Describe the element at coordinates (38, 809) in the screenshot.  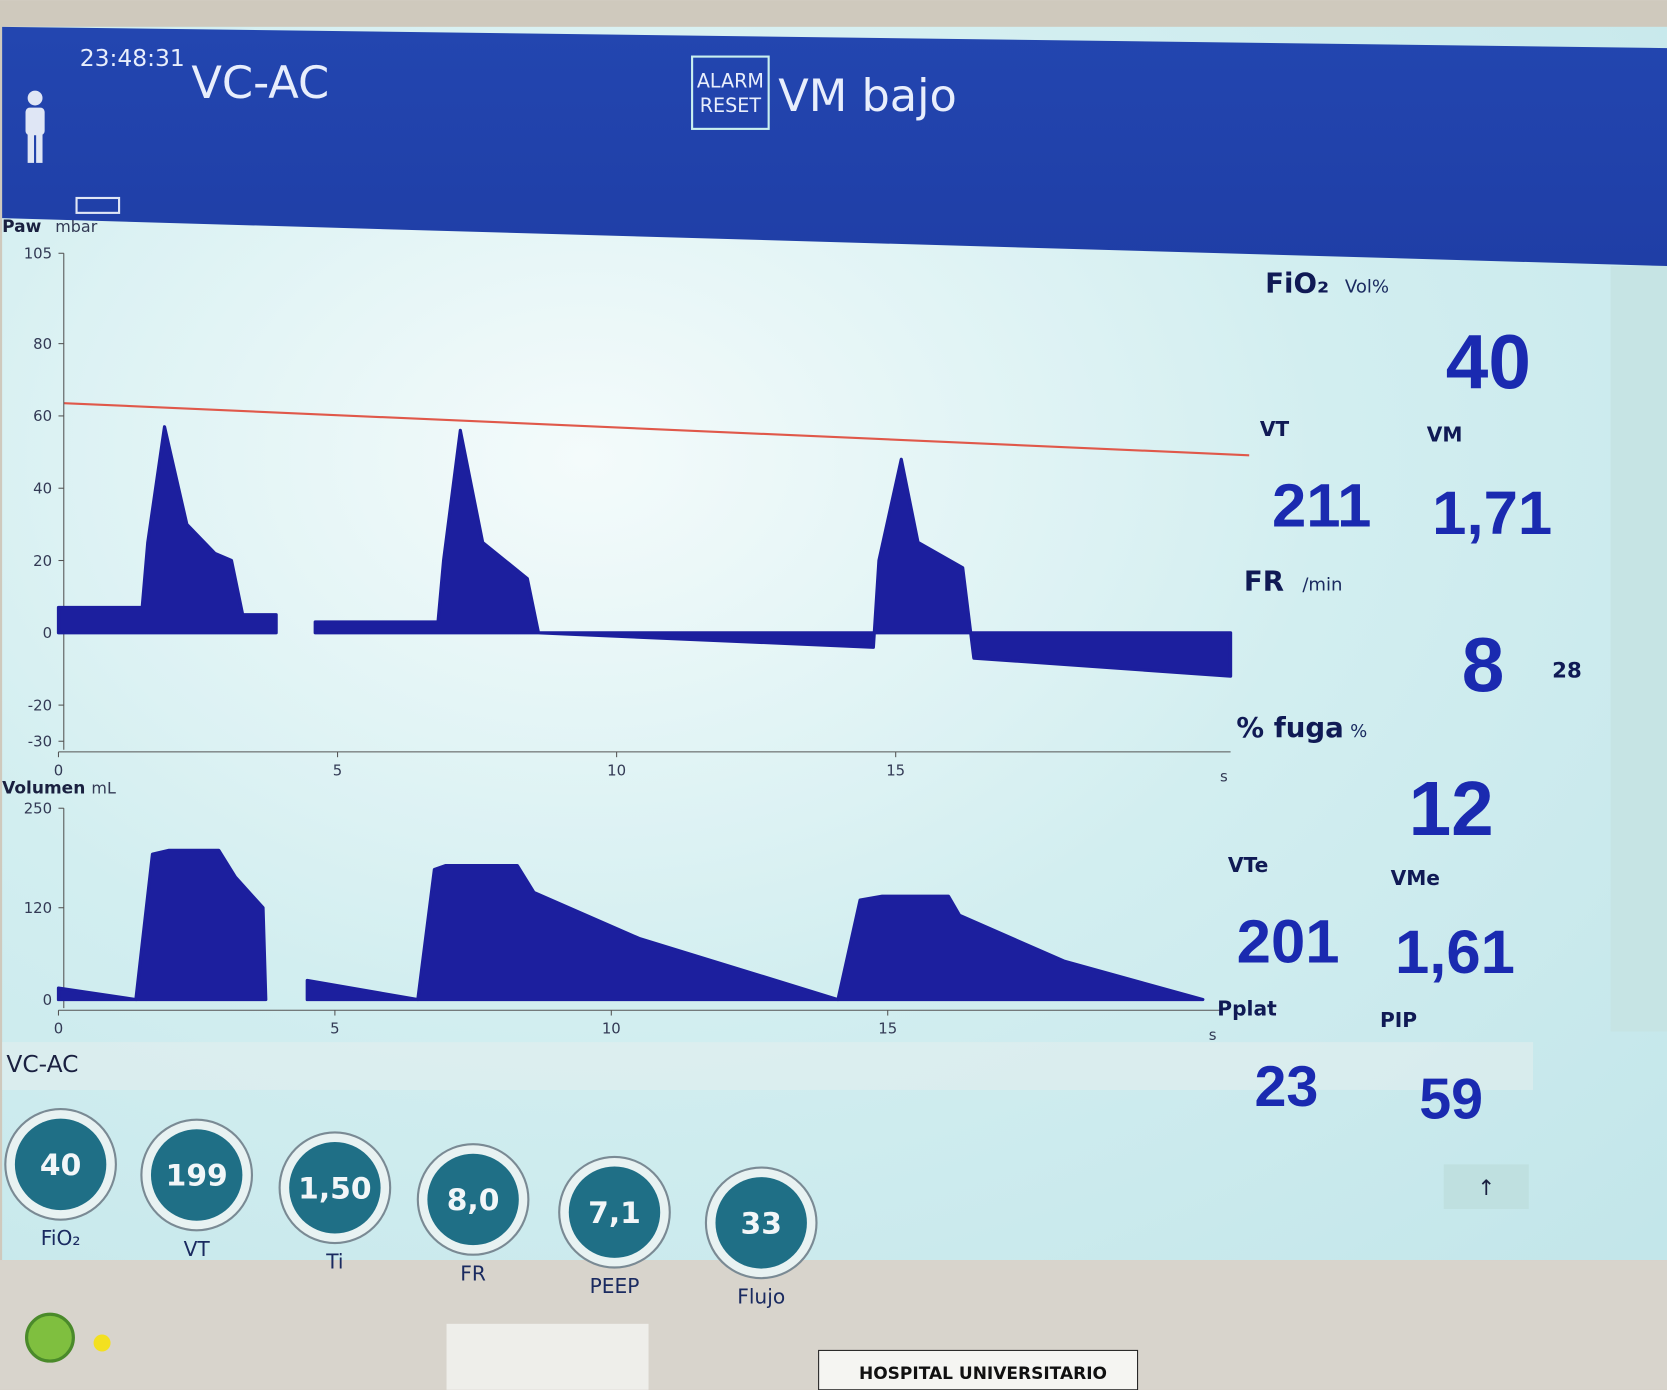
I see `y-tick-label: 250` at that location.